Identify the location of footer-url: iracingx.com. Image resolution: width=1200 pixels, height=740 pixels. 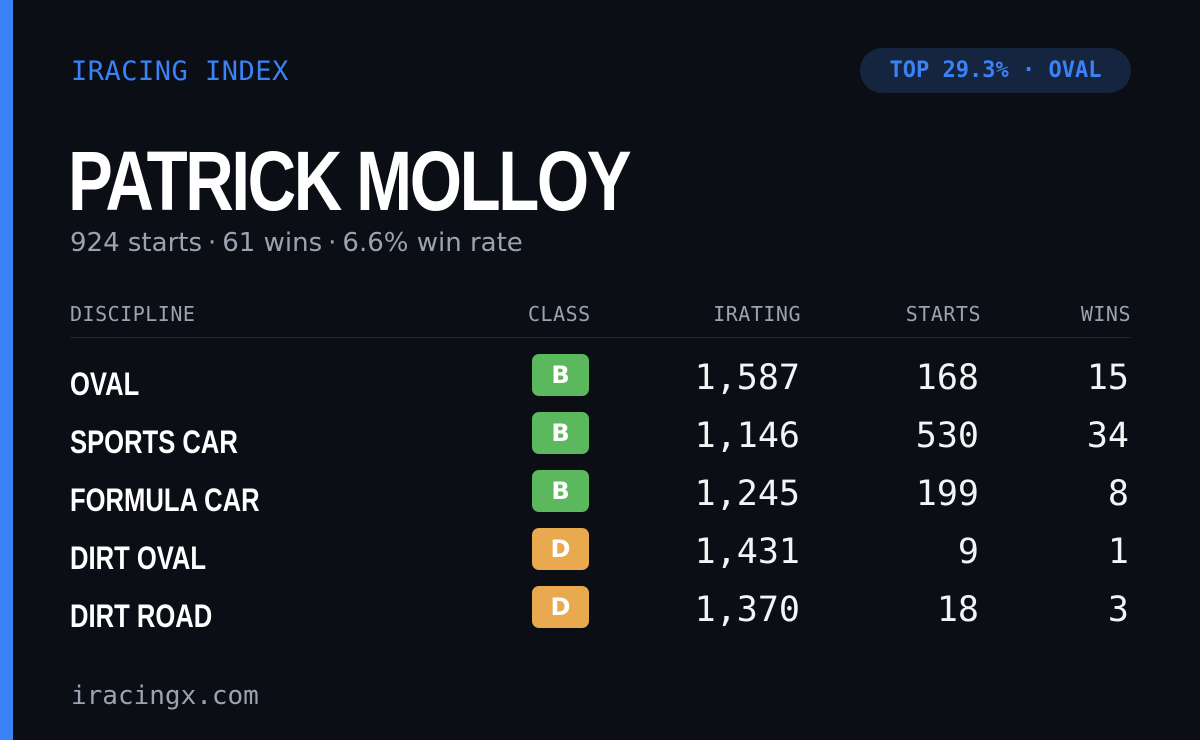
(165, 696).